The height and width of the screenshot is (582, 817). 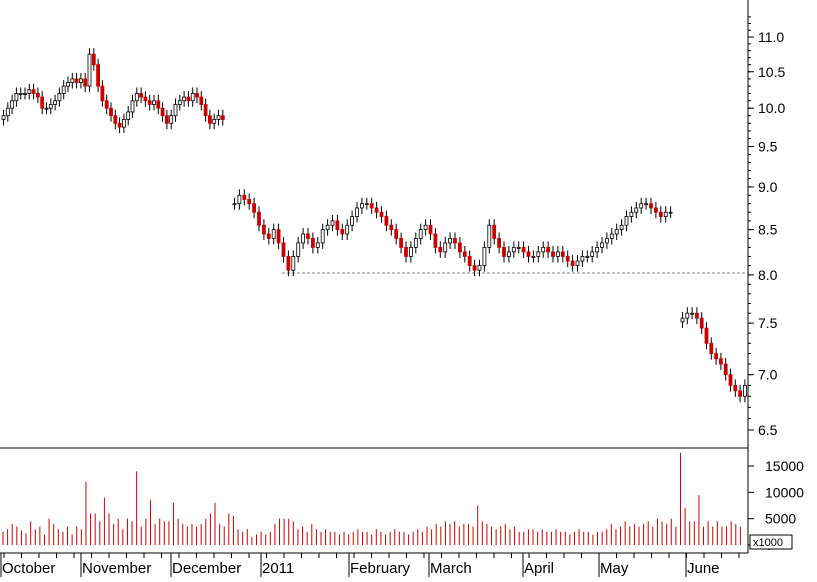 I want to click on volume-axis: 150001000050000x1000, so click(x=776, y=505).